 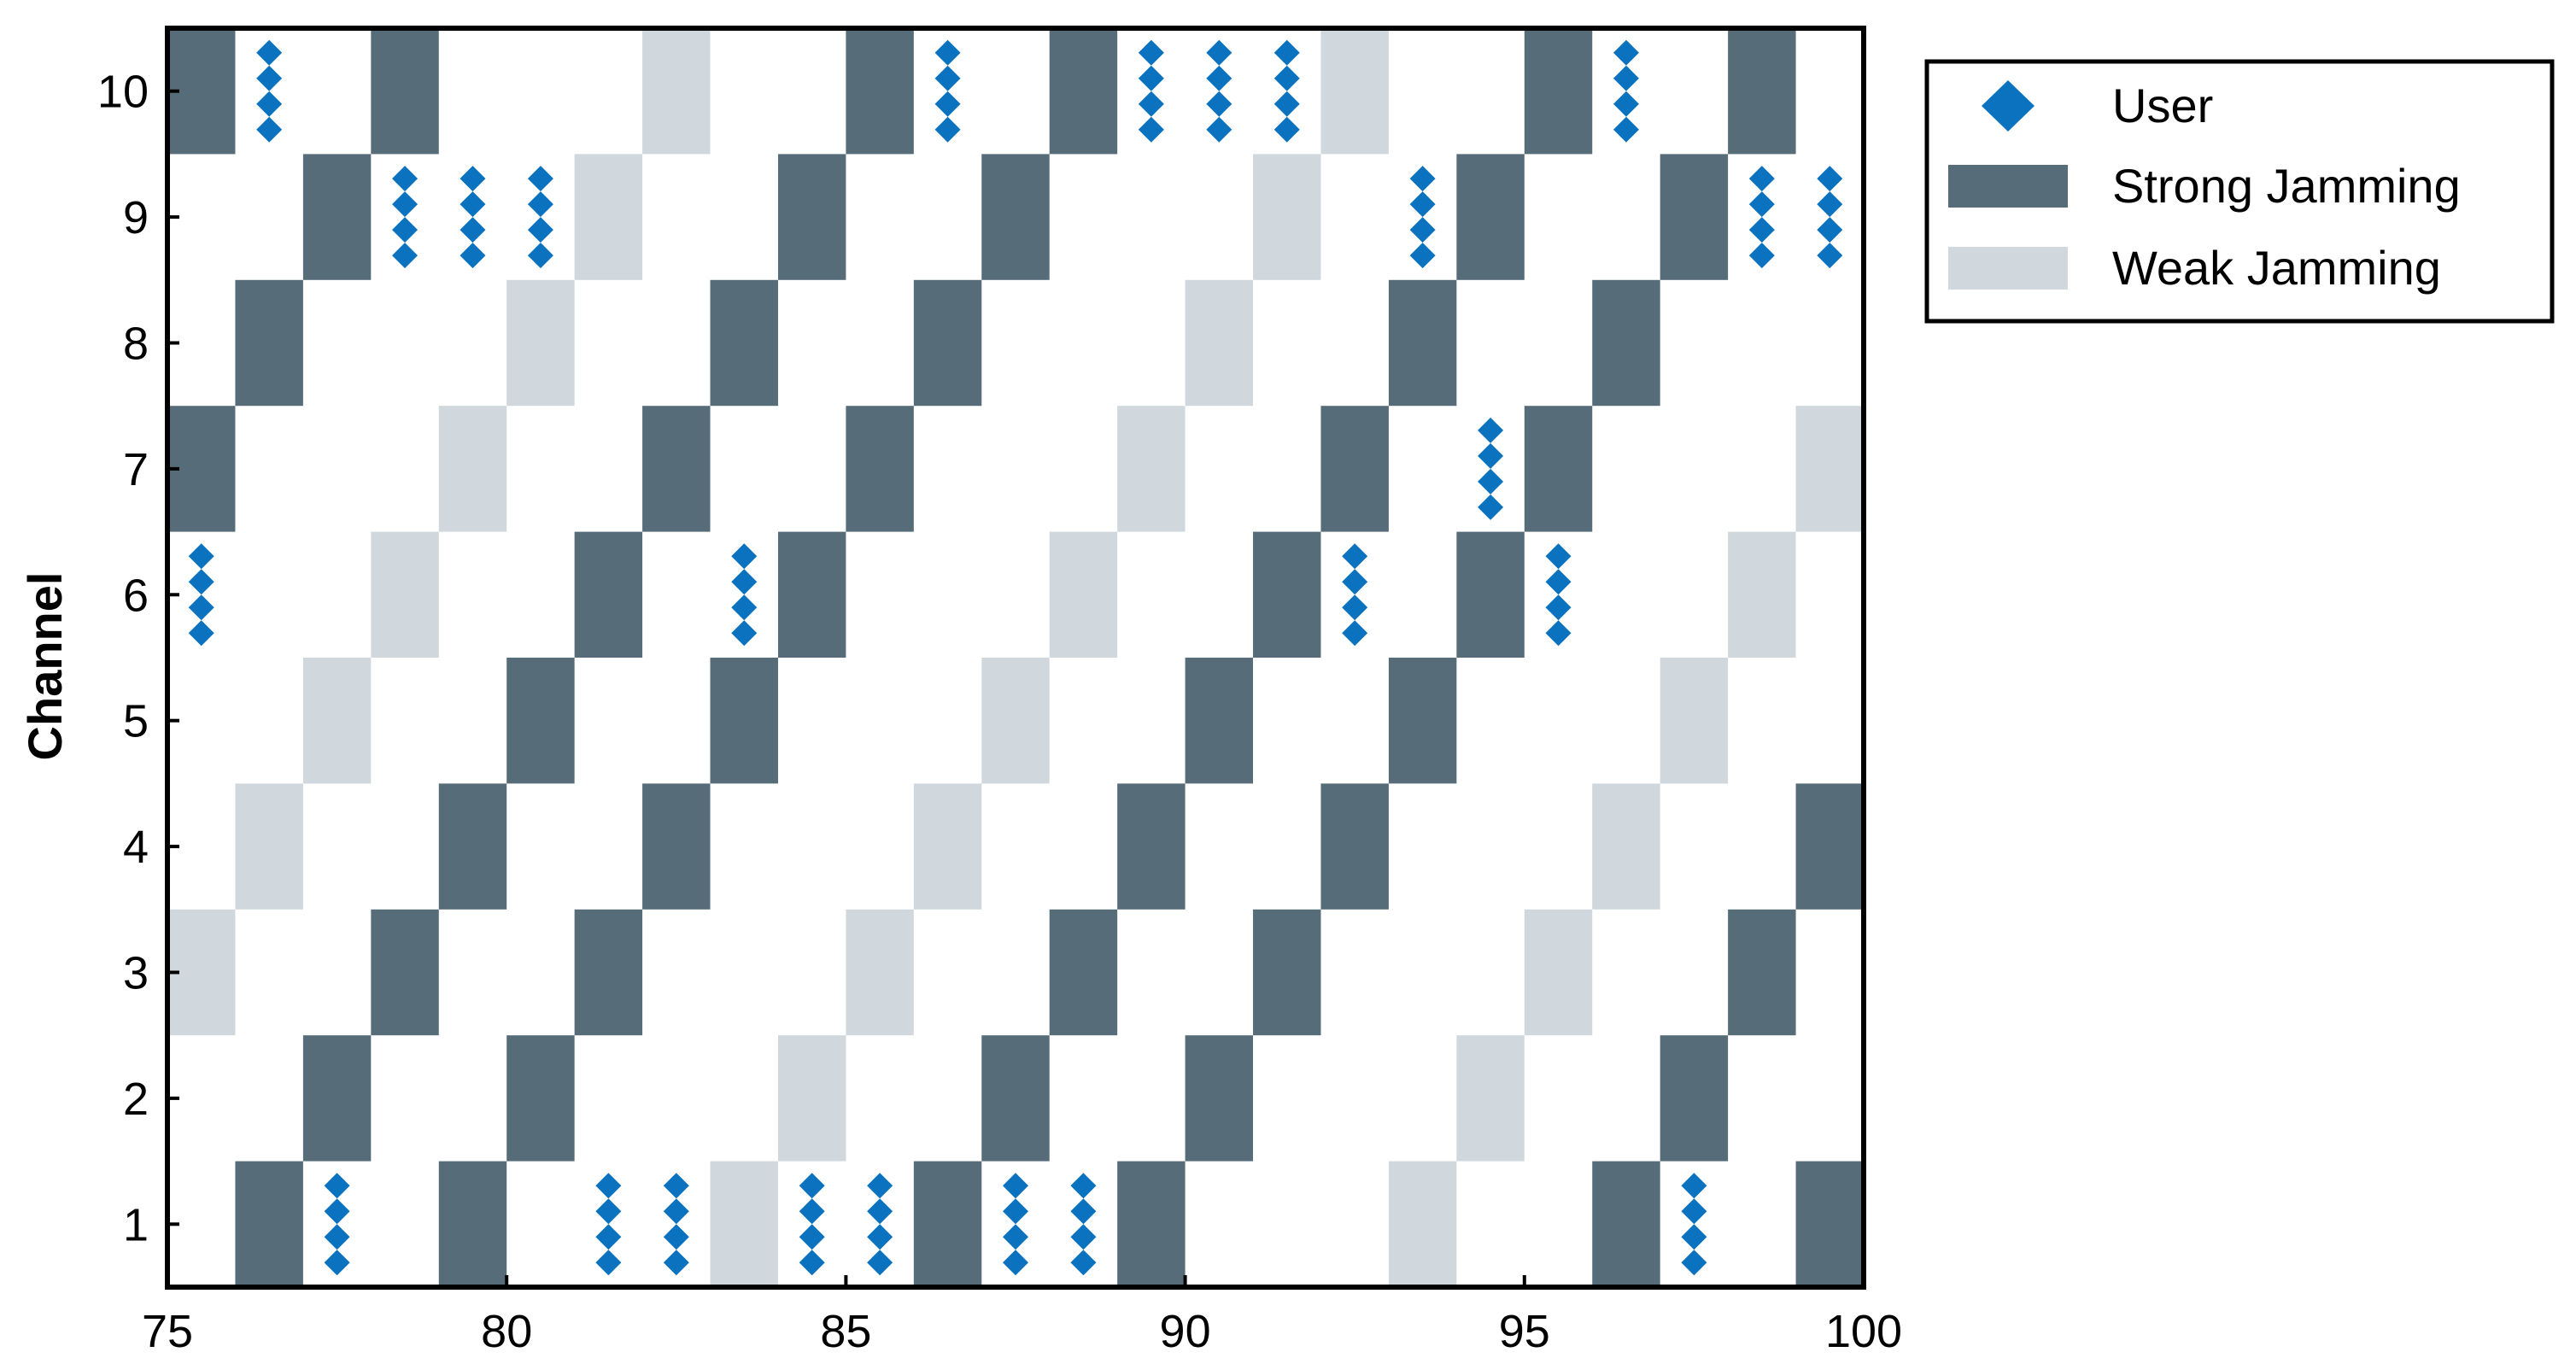 I want to click on legend-user-label: User, so click(x=2162, y=105).